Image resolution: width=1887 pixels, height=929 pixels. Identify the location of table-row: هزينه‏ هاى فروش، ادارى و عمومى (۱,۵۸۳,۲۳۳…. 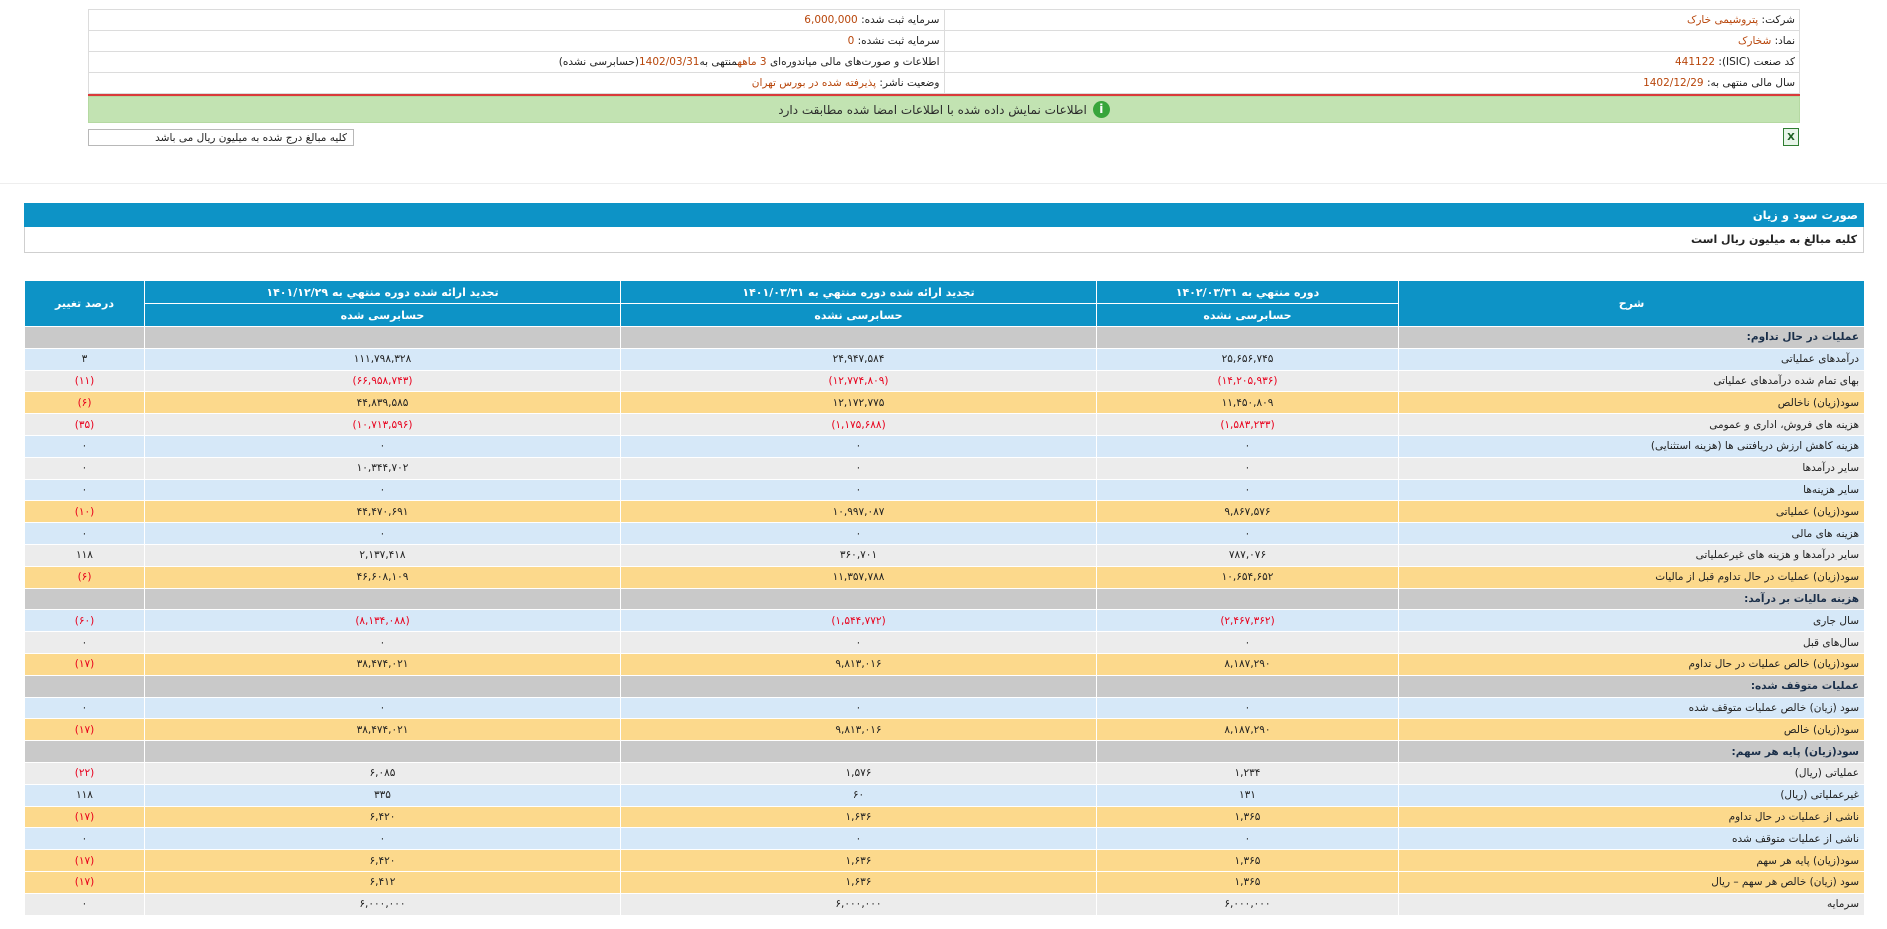
(944, 424).